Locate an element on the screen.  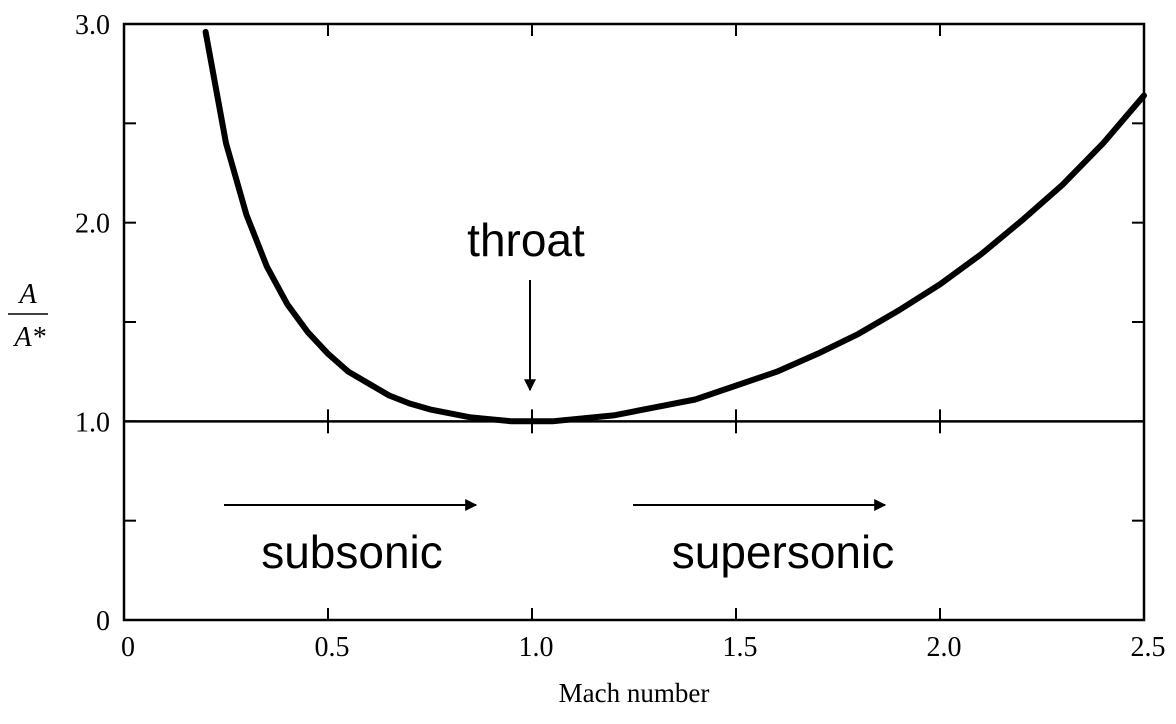
throat-label: throat is located at coordinates (526, 240).